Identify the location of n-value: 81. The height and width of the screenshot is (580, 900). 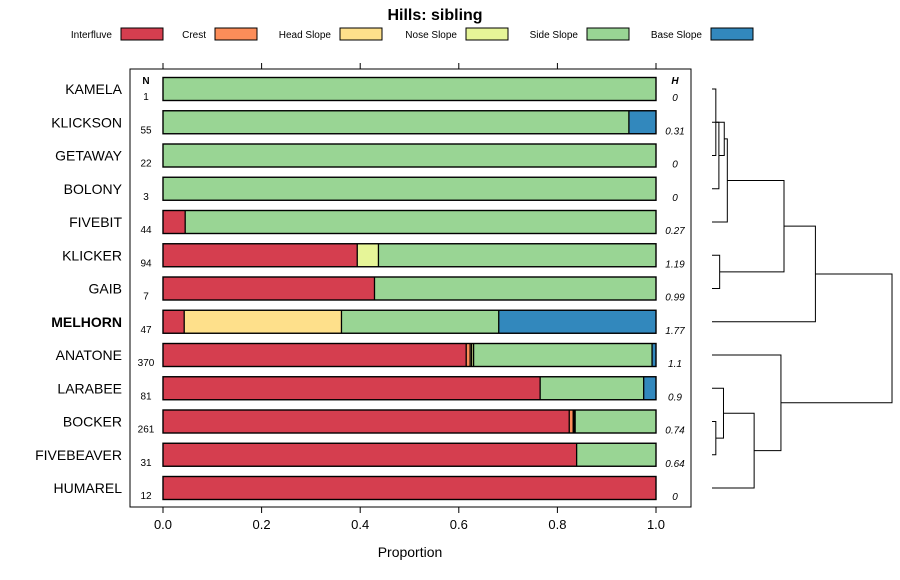
(146, 396).